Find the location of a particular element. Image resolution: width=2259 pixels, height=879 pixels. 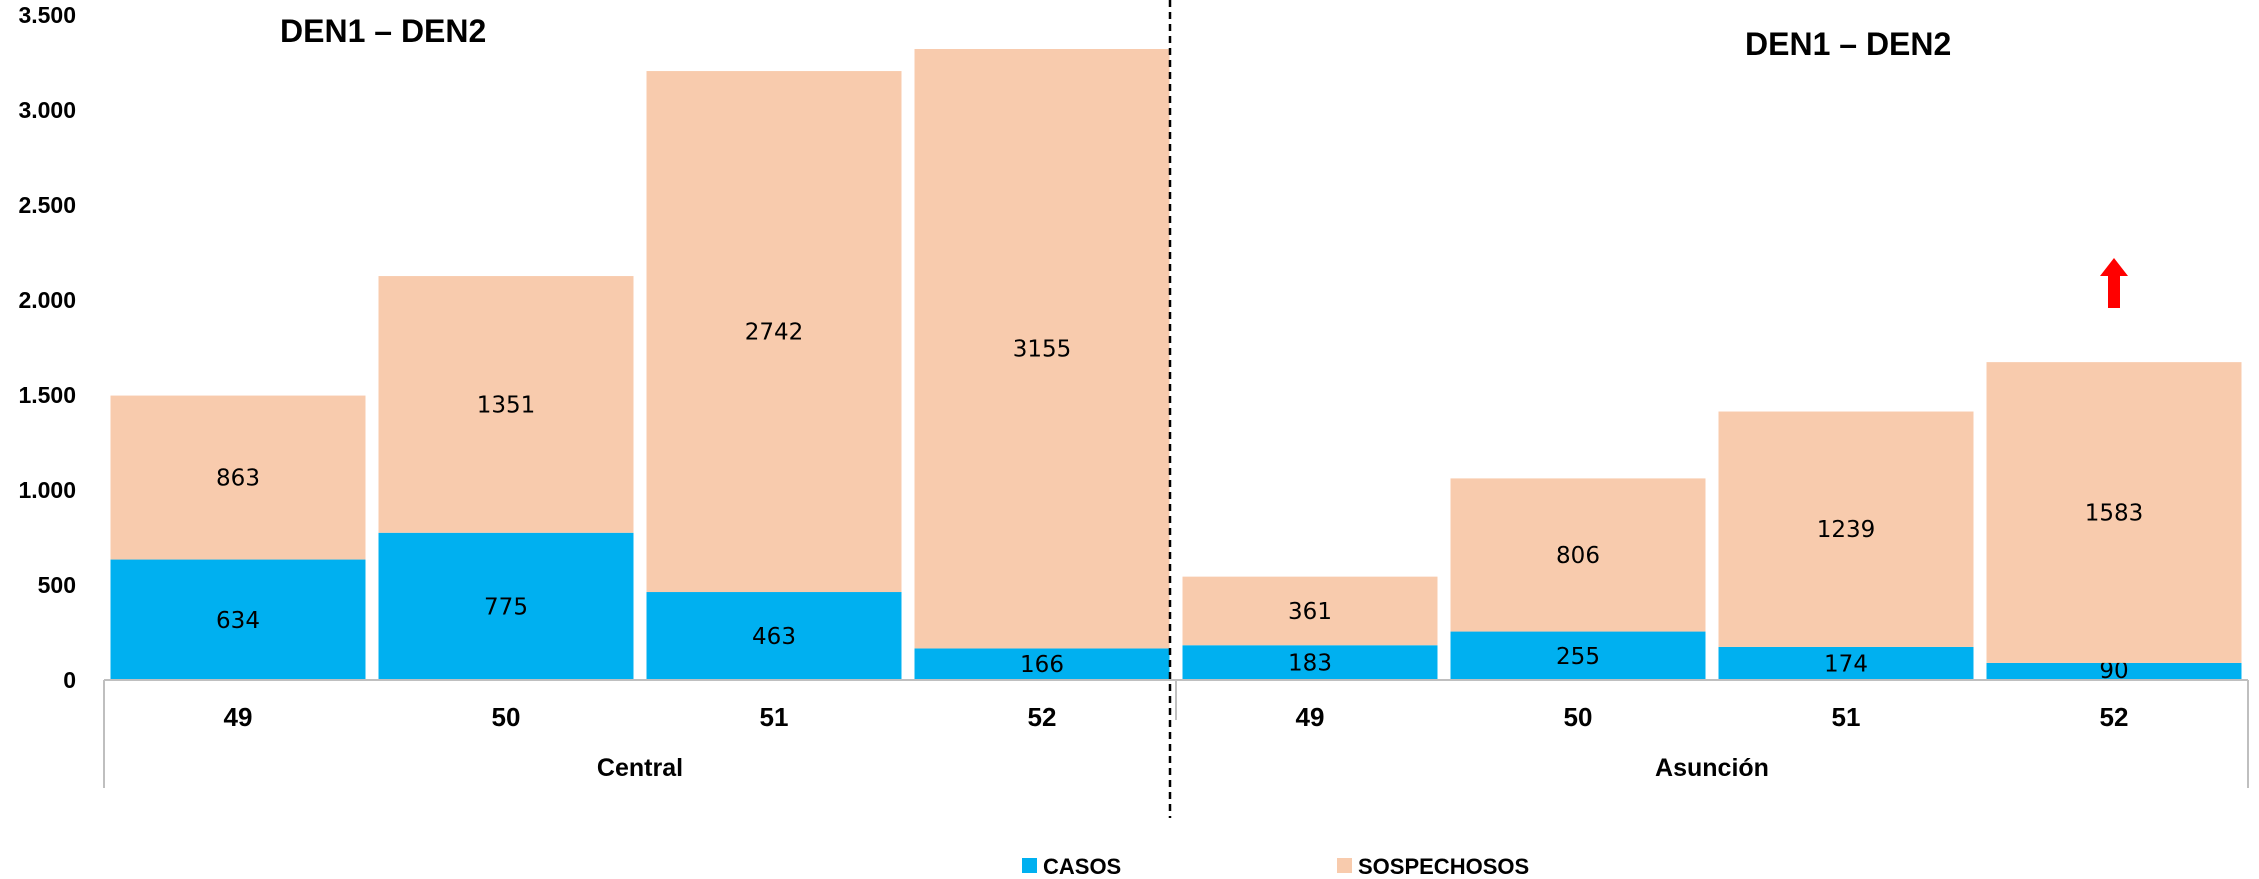

group-label: Asunción is located at coordinates (1712, 768).